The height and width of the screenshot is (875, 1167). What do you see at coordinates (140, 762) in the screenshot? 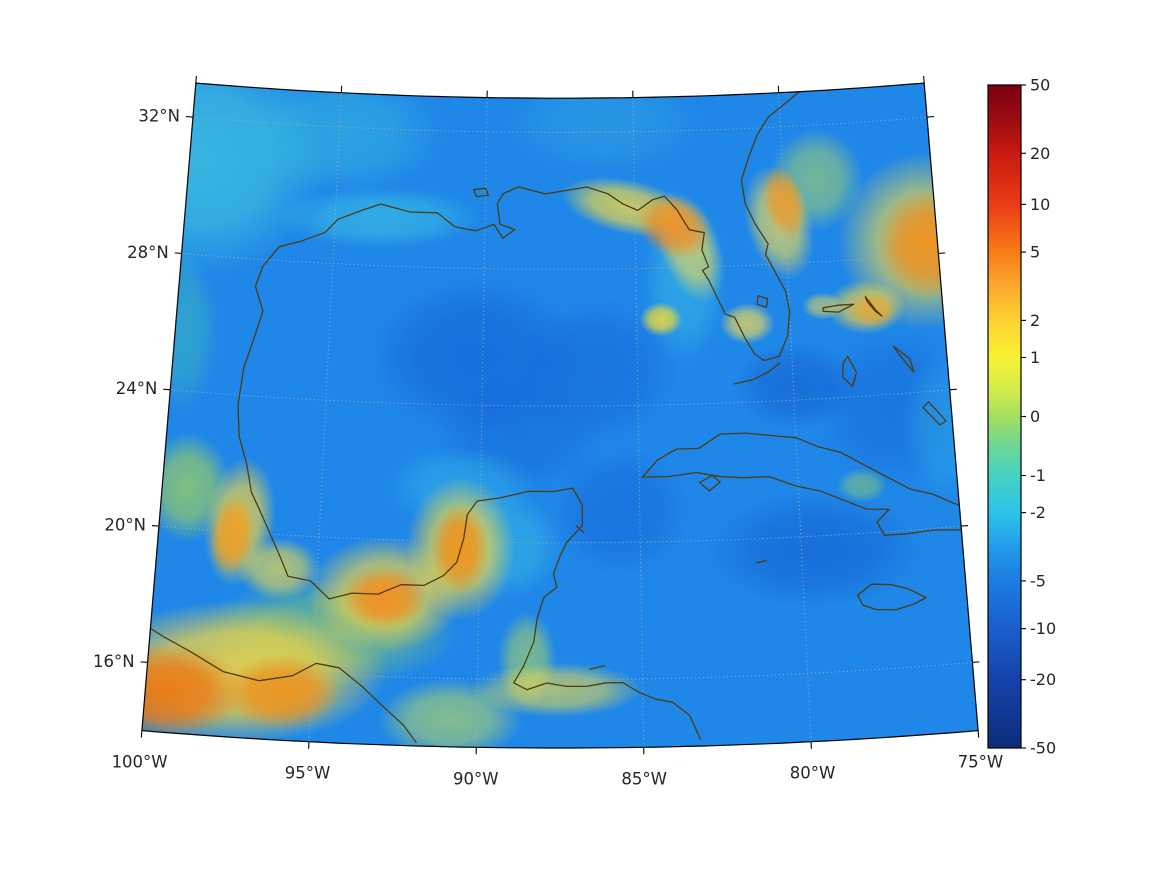
I see `lon-tick-label: 100°W` at bounding box center [140, 762].